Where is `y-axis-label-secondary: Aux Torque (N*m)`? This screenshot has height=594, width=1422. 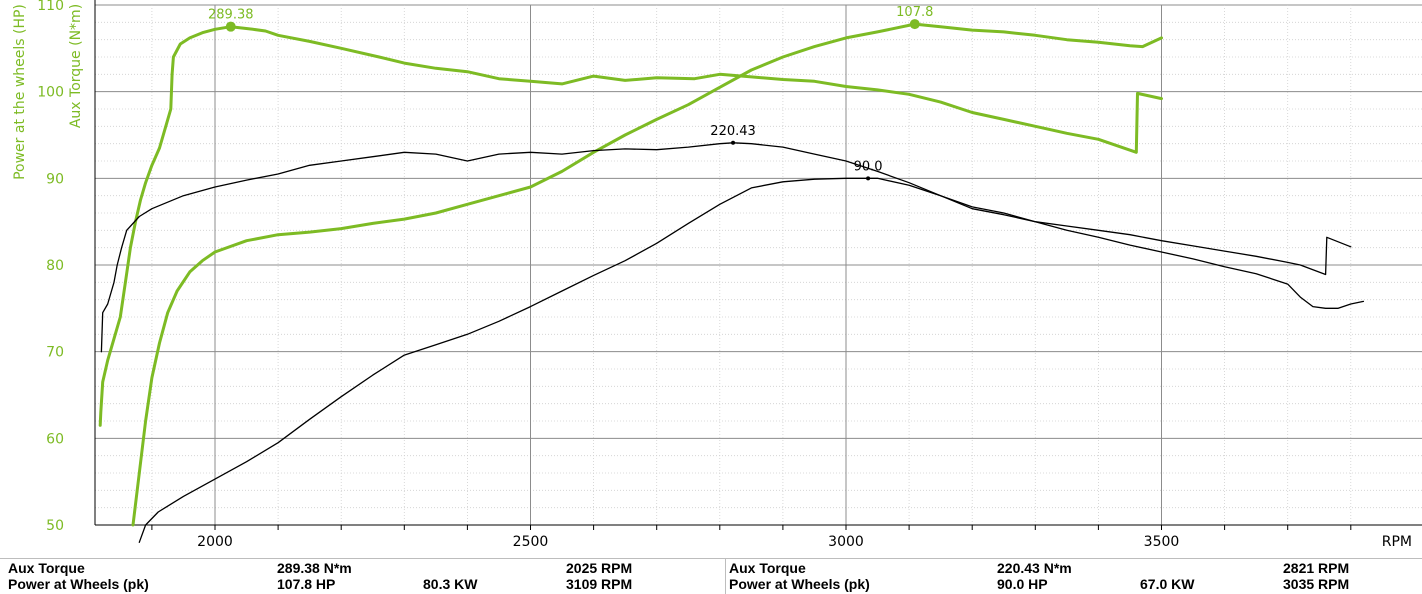
y-axis-label-secondary: Aux Torque (N*m) is located at coordinates (76, 66).